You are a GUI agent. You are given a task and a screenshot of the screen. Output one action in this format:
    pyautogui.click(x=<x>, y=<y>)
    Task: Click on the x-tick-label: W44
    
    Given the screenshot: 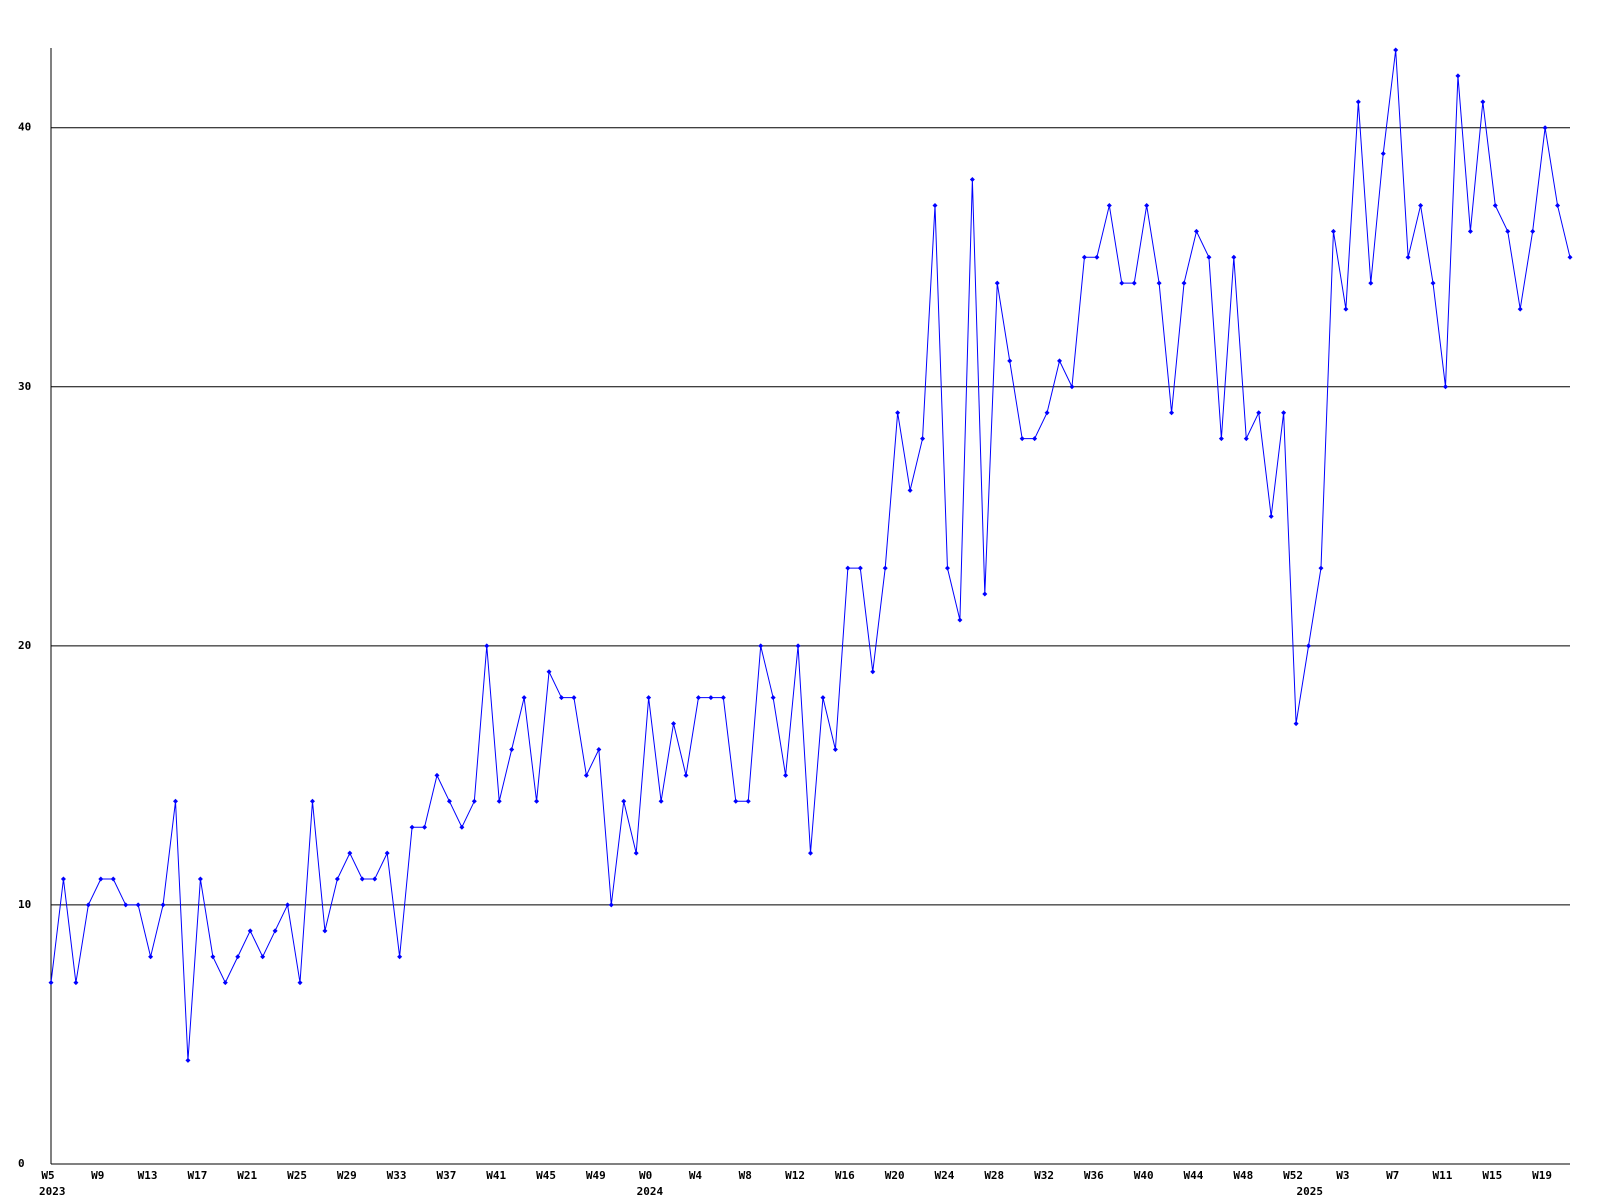 What is the action you would take?
    pyautogui.click(x=1194, y=1175)
    